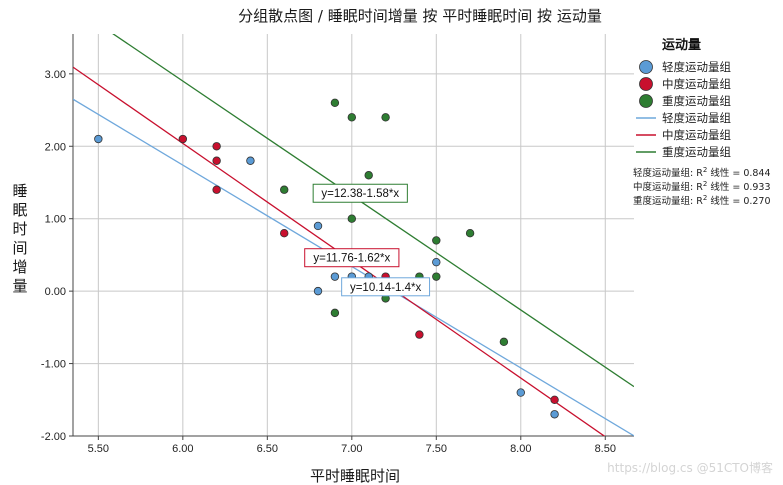 The height and width of the screenshot is (485, 783). I want to click on chart-title: 分组散点图 / 睡眠时间增量 按 平时睡眠时间 按 运动量, so click(420, 16).